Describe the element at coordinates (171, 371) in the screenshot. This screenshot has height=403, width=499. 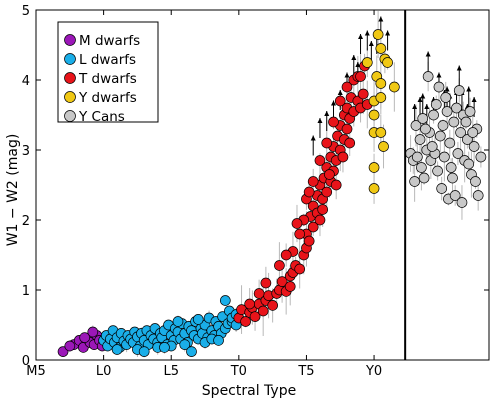
I see `x-tick-label: L5` at that location.